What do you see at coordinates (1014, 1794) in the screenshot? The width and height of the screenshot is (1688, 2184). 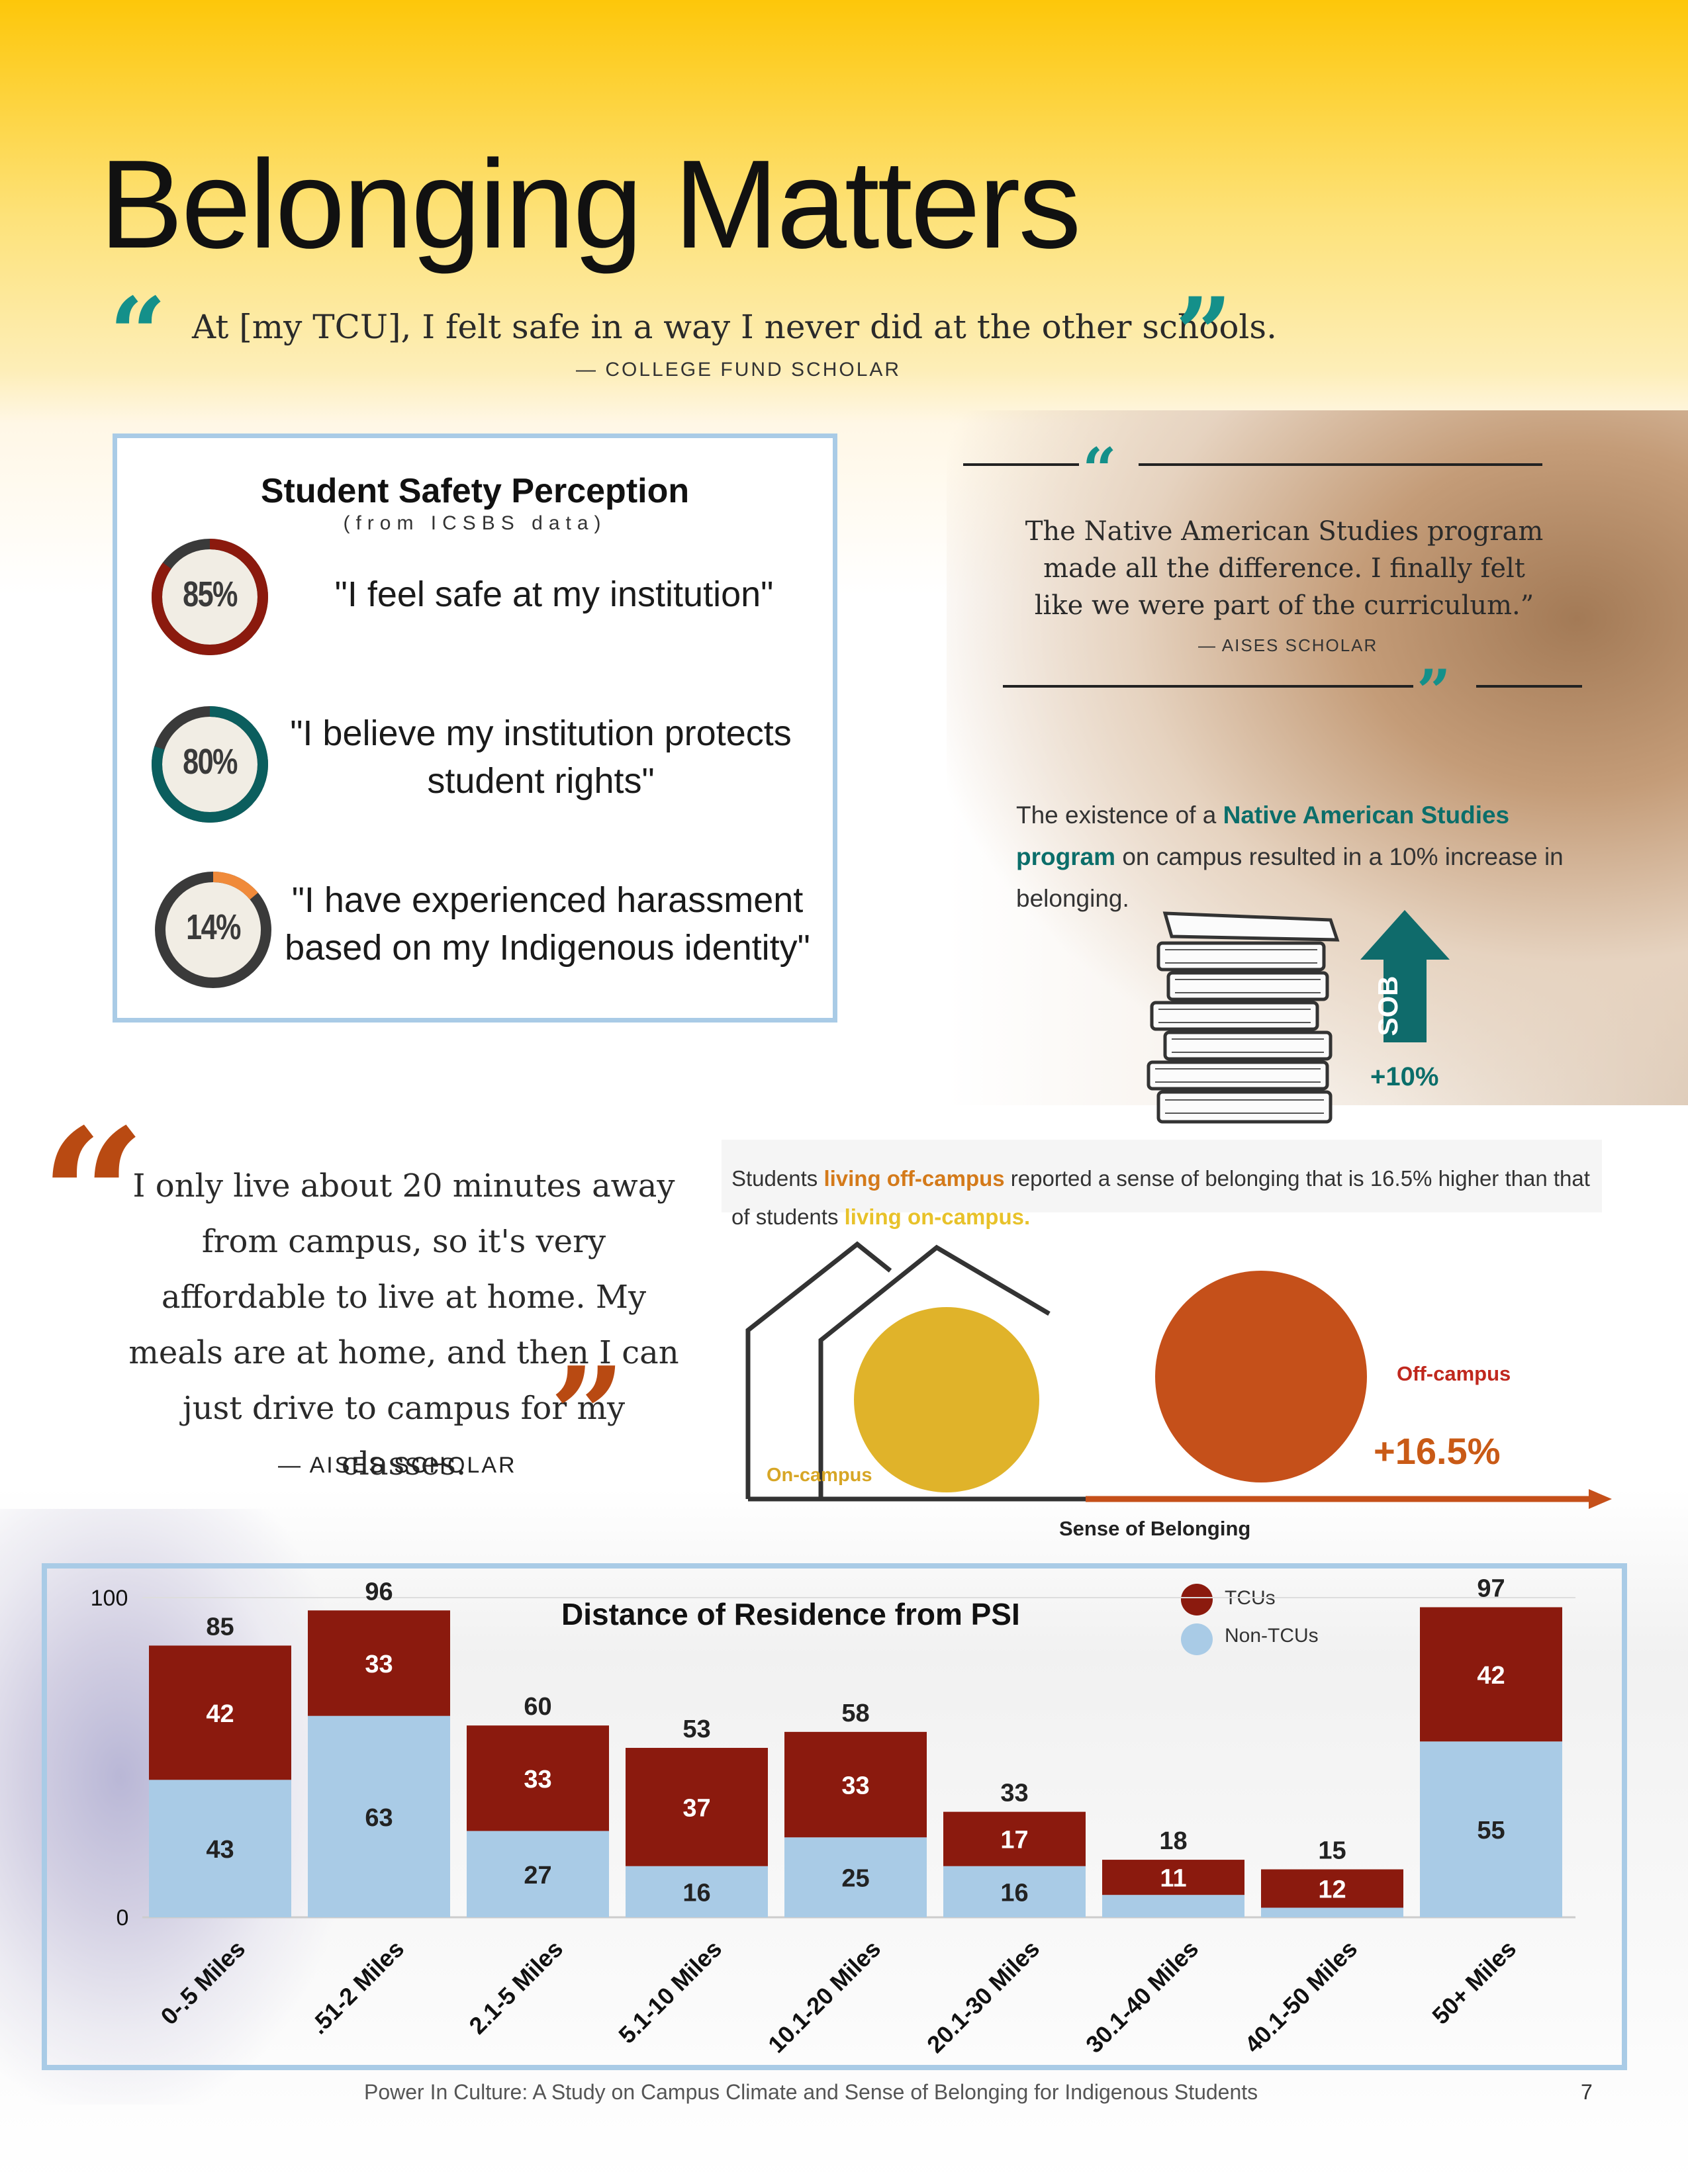 I see `data-label-total: 33` at bounding box center [1014, 1794].